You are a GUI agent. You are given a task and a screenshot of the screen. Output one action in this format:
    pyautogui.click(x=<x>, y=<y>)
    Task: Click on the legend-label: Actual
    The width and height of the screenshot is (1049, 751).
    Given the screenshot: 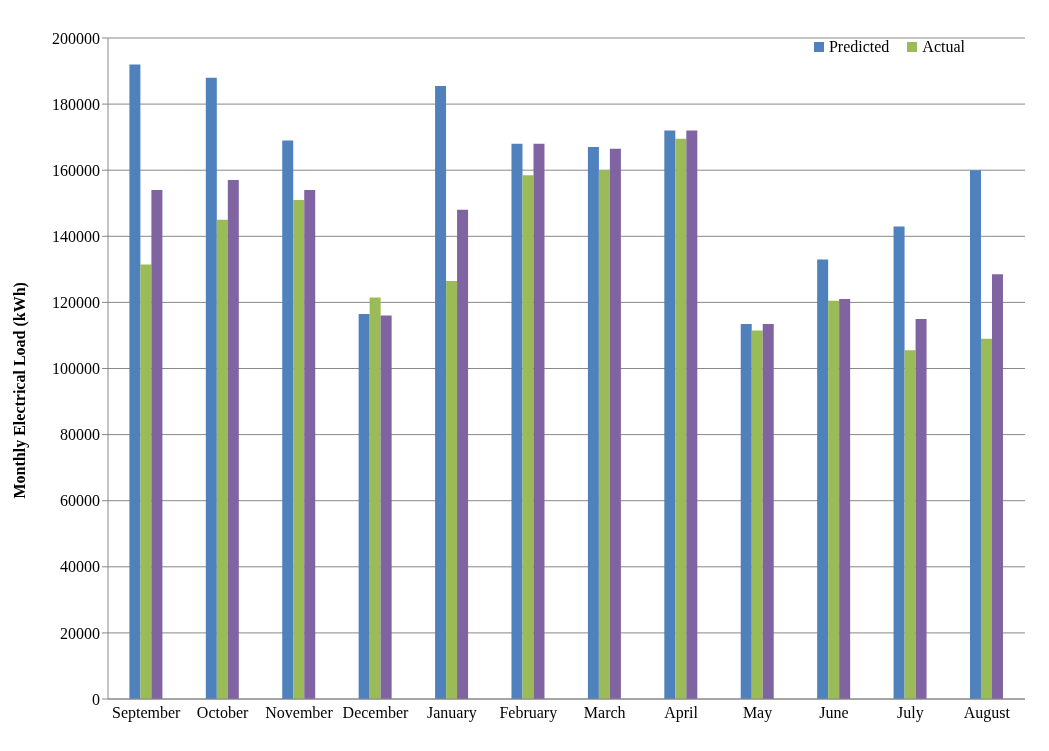 What is the action you would take?
    pyautogui.click(x=943, y=47)
    